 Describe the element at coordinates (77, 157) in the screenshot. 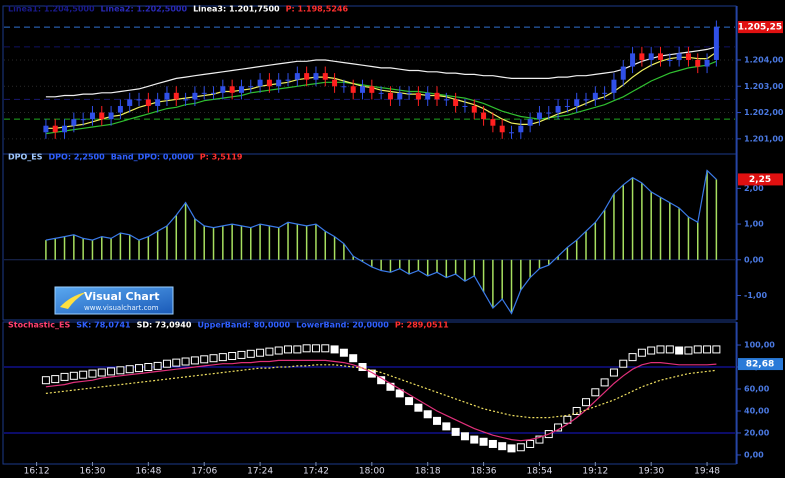

I see `panel-header: DPO: 2,2500` at that location.